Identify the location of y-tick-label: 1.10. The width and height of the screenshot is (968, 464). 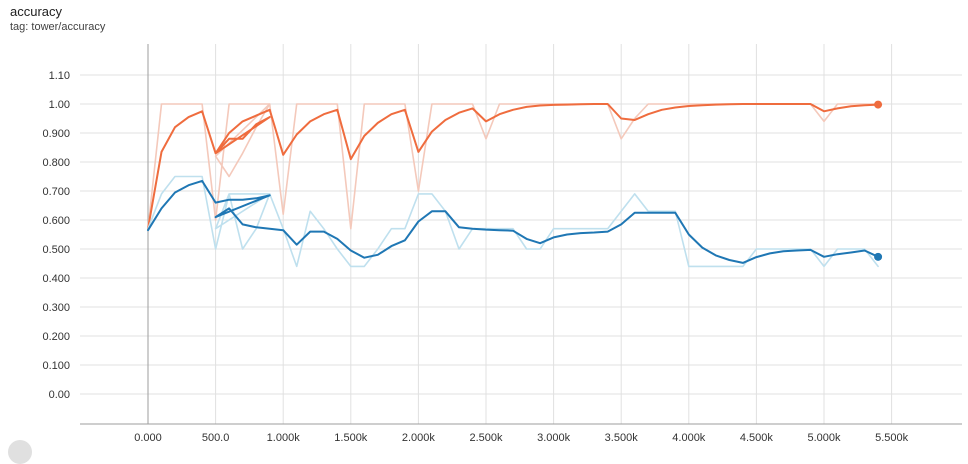
(59, 76).